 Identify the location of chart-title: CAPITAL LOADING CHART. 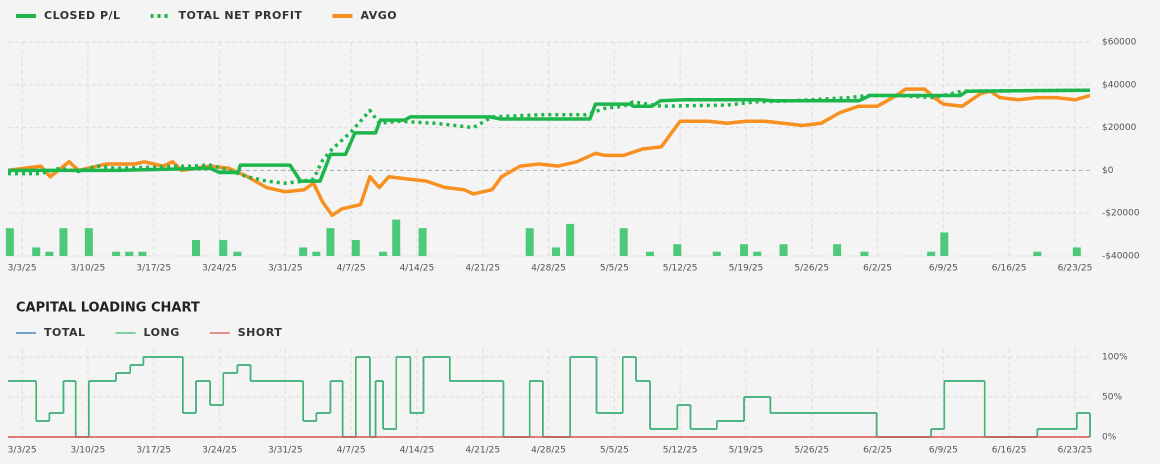
(108, 308).